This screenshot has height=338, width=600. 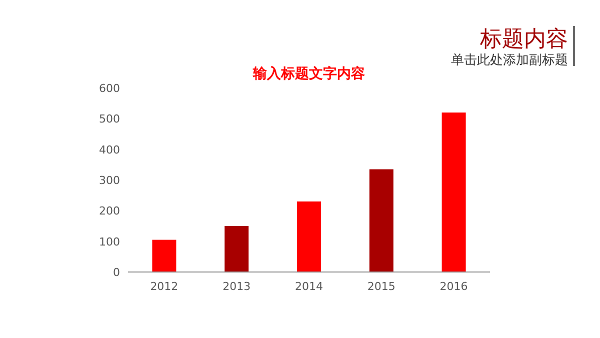 What do you see at coordinates (164, 286) in the screenshot?
I see `x-tick-label: 2012` at bounding box center [164, 286].